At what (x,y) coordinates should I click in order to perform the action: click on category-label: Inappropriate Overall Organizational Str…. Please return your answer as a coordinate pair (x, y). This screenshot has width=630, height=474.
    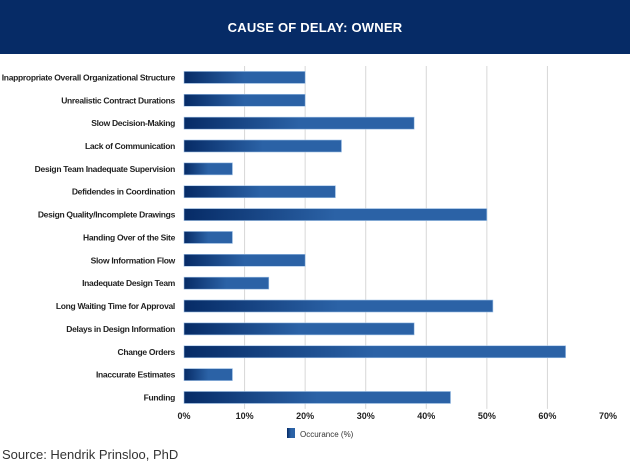
    Looking at the image, I should click on (89, 77).